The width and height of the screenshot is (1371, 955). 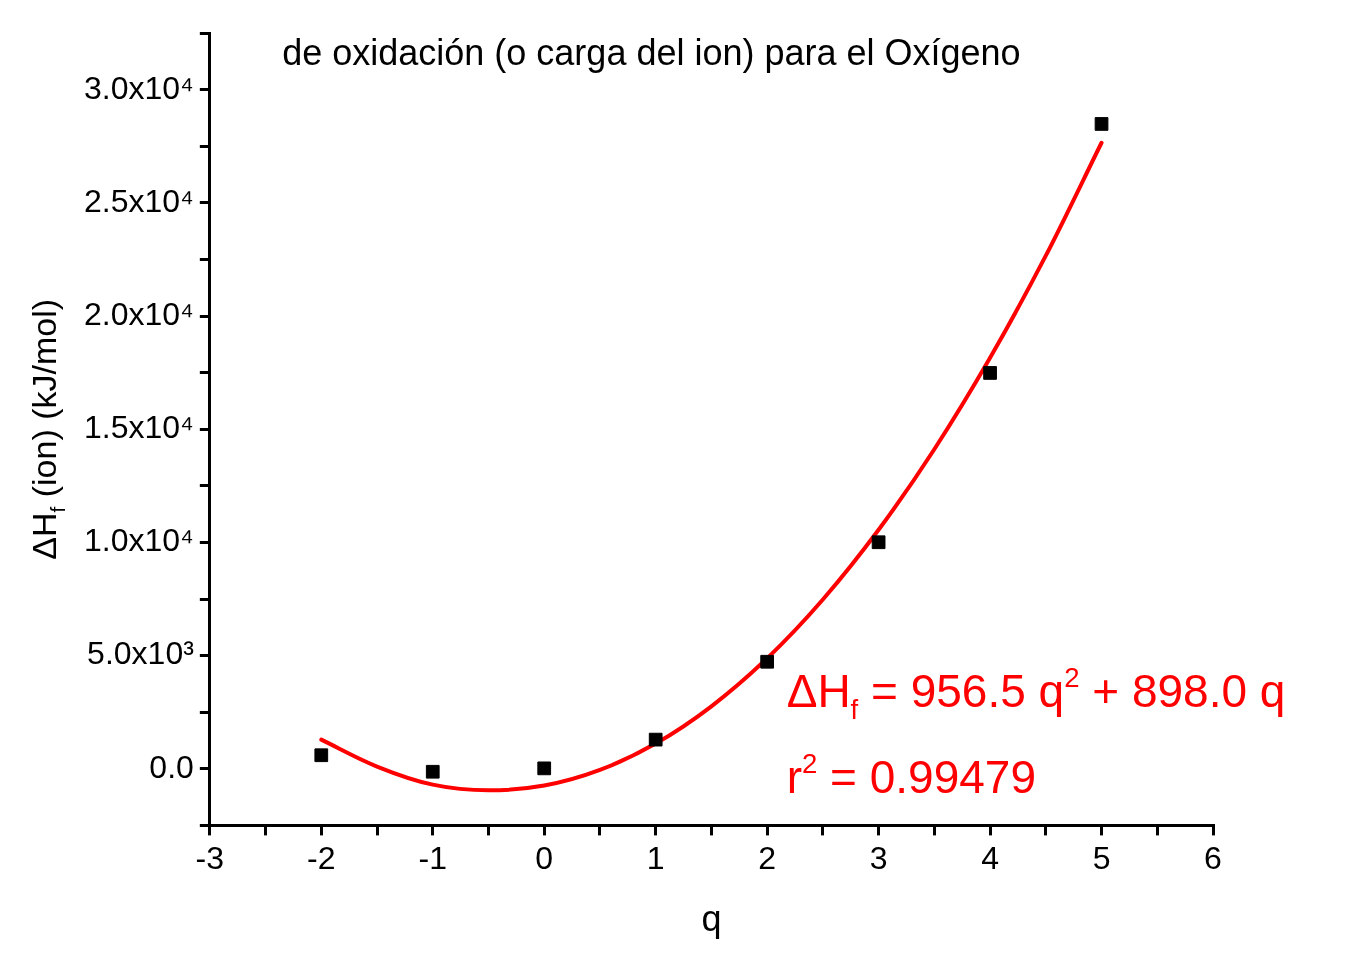 I want to click on x-tick-label: 4, so click(x=990, y=858).